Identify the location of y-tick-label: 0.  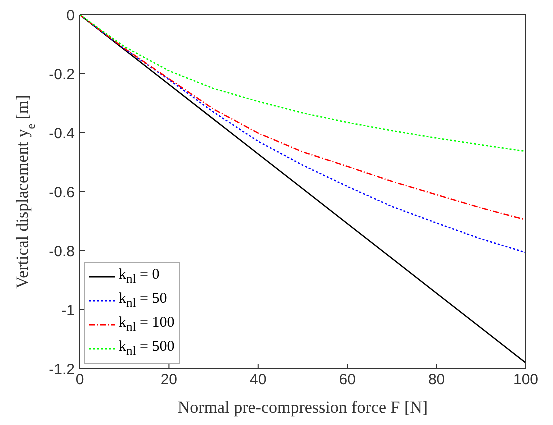
(70, 15).